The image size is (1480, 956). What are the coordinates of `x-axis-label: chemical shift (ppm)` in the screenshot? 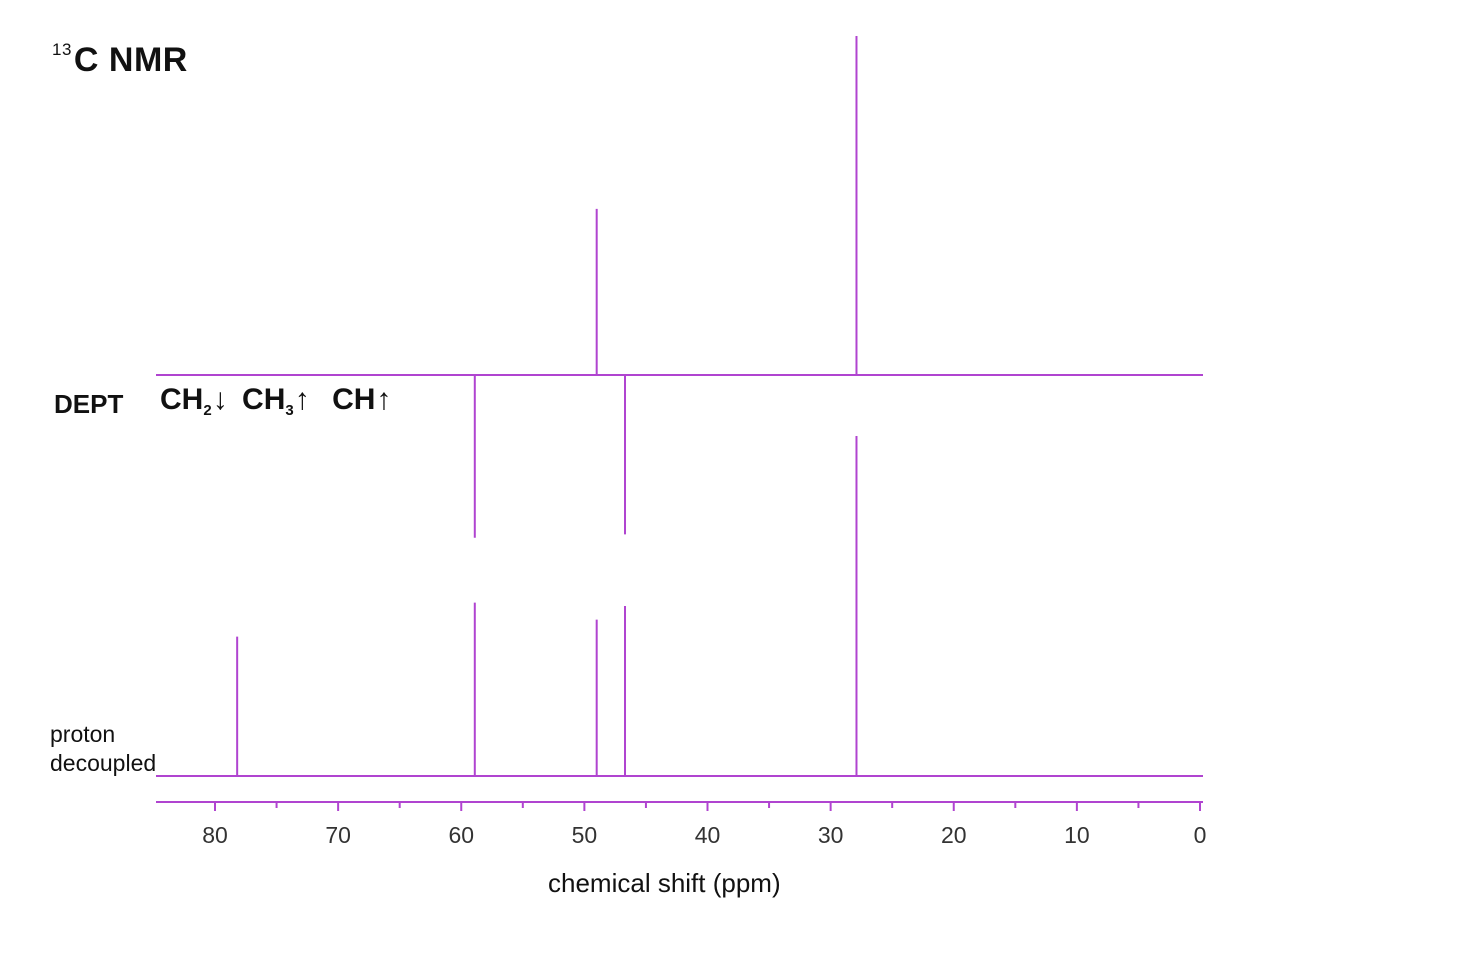 It's located at (664, 883).